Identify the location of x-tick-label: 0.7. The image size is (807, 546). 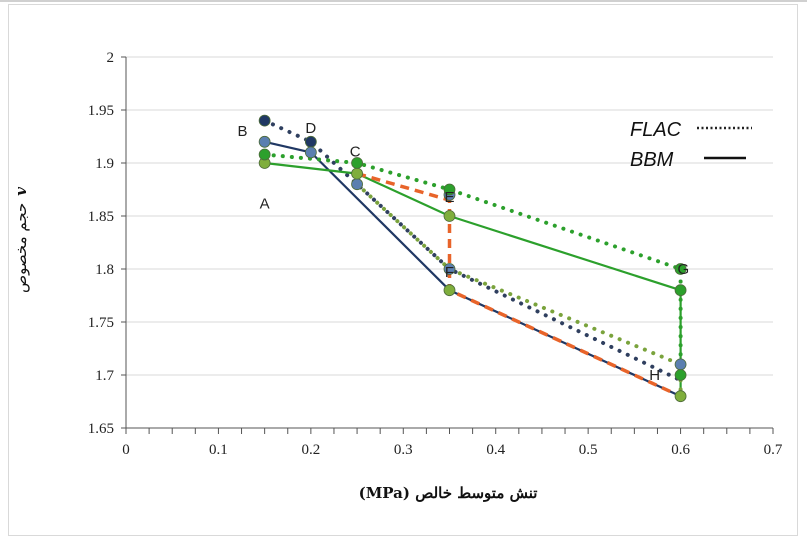
(773, 450).